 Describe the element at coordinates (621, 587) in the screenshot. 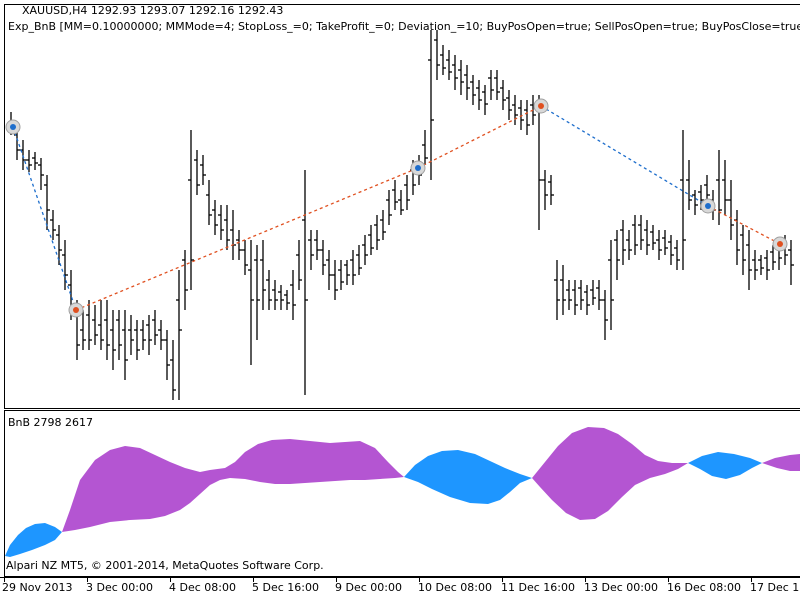

I see `time-label: 13 Dec 00:00` at that location.